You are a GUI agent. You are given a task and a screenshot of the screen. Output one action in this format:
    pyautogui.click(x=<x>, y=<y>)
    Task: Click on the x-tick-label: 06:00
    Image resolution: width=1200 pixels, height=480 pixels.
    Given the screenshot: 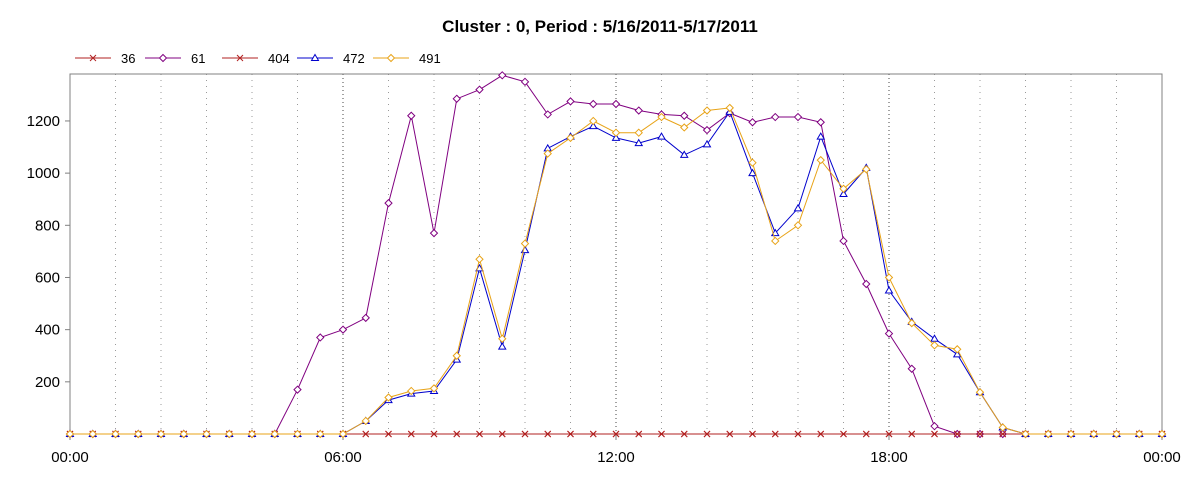 What is the action you would take?
    pyautogui.click(x=343, y=457)
    